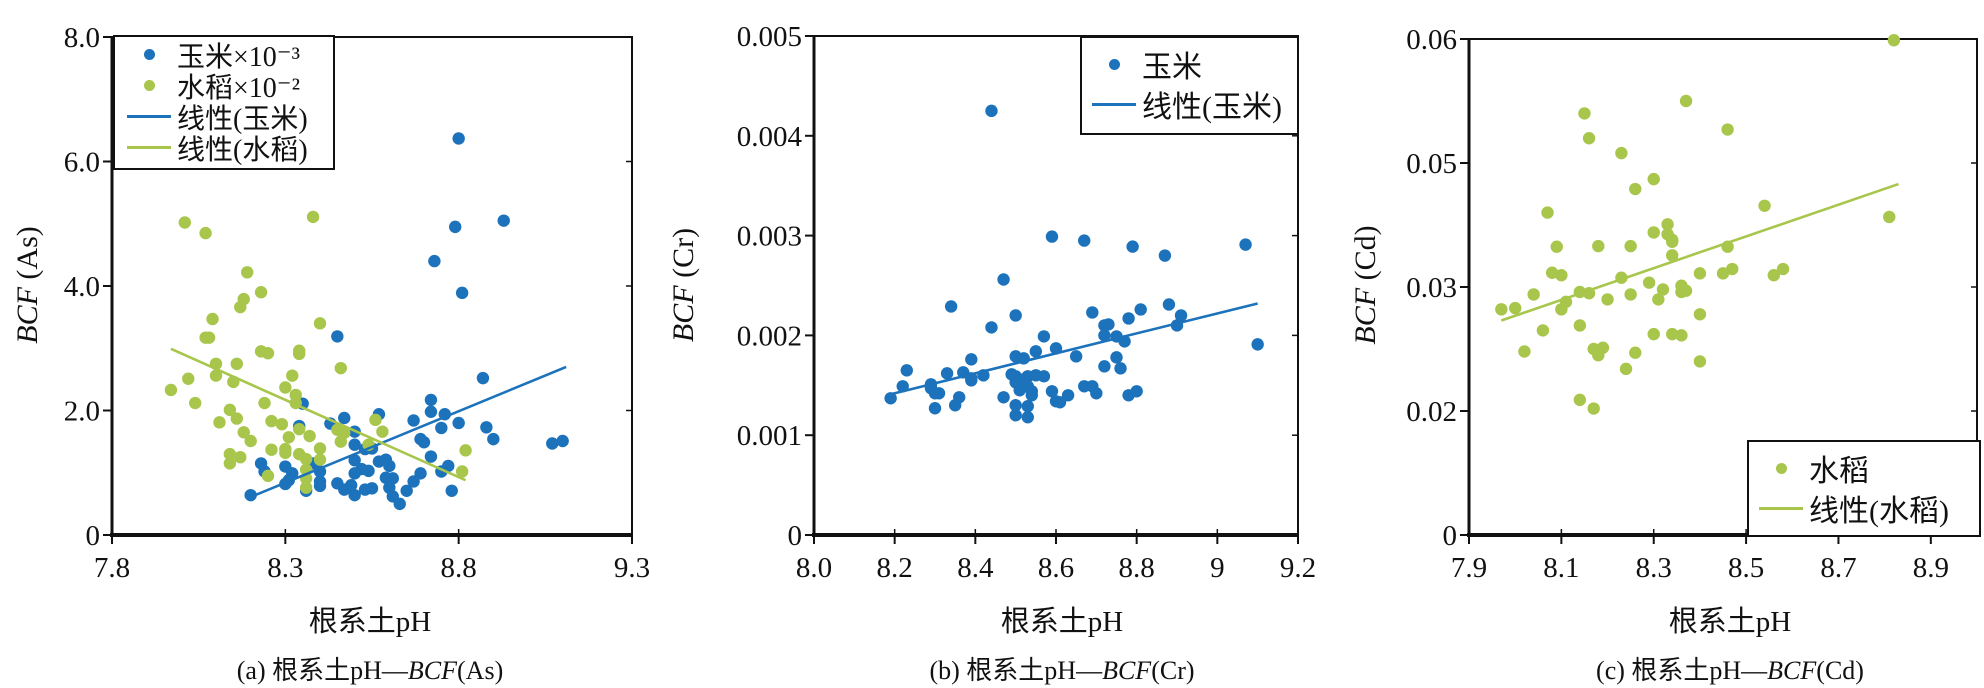 This screenshot has height=688, width=1984. Describe the element at coordinates (27, 315) in the screenshot. I see `chart-a-y-title-italic: BCF` at that location.